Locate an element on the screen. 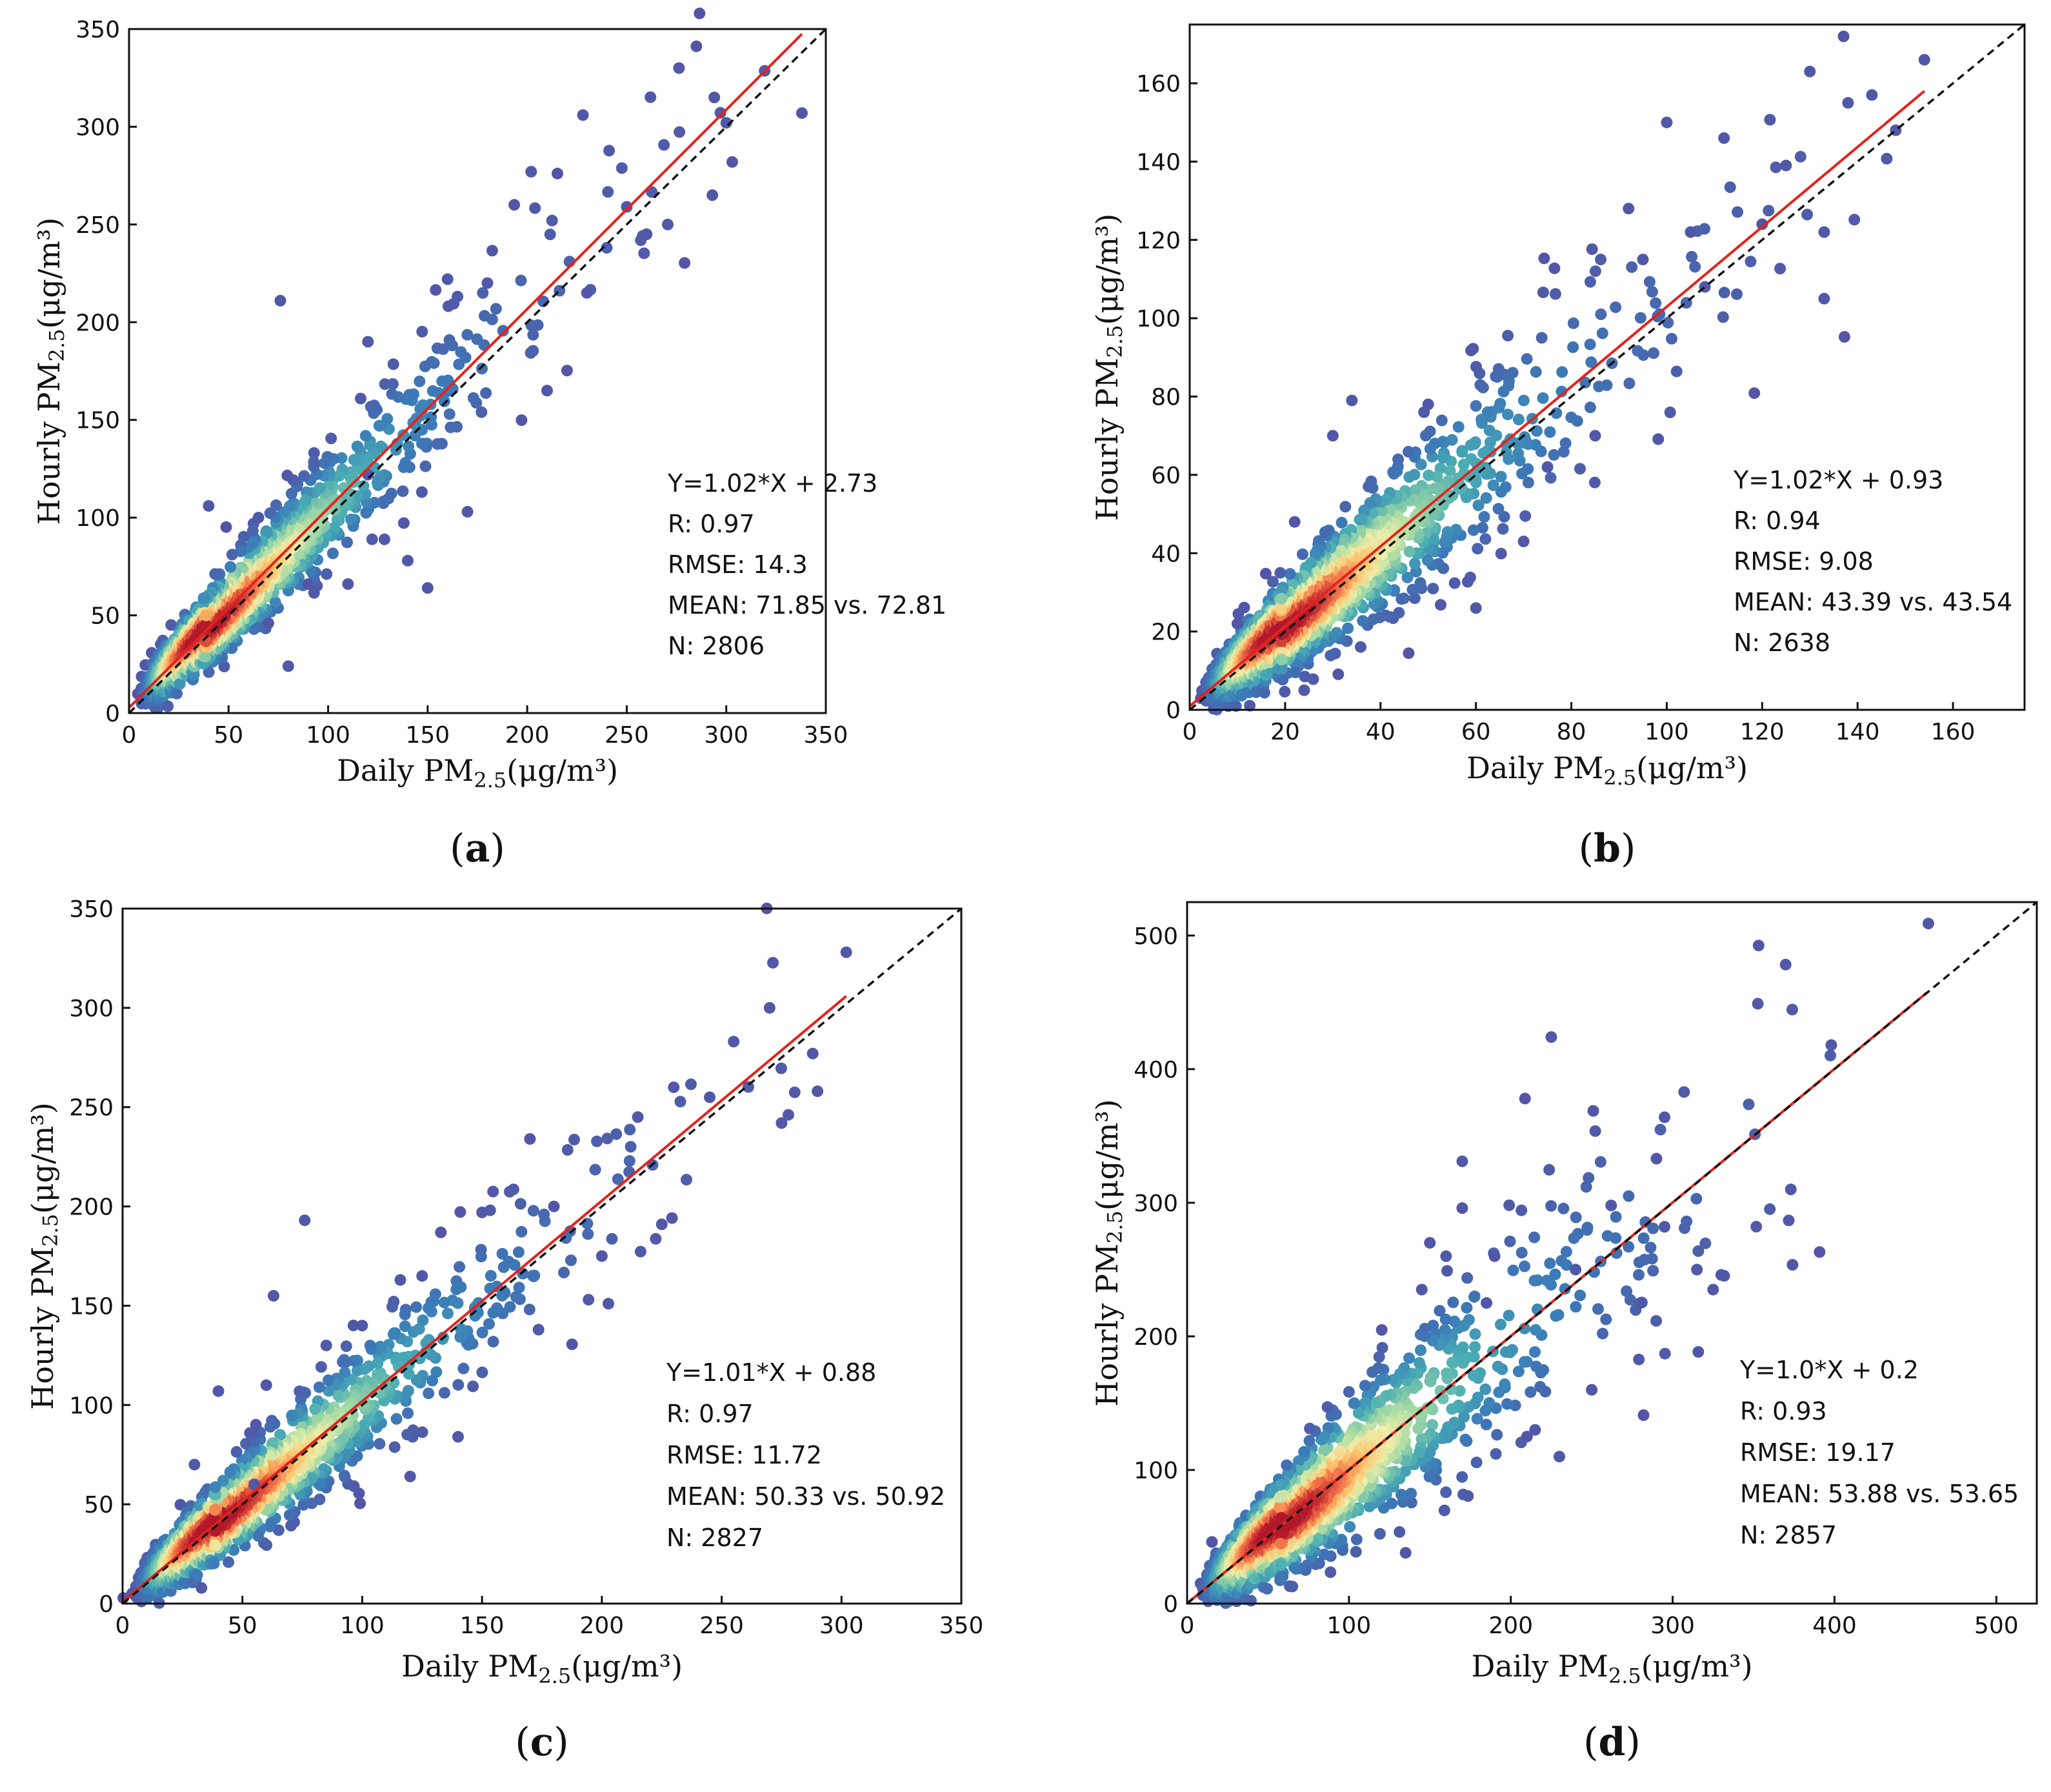 This screenshot has height=1792, width=2051. x-tick-label: 60 is located at coordinates (1476, 732).